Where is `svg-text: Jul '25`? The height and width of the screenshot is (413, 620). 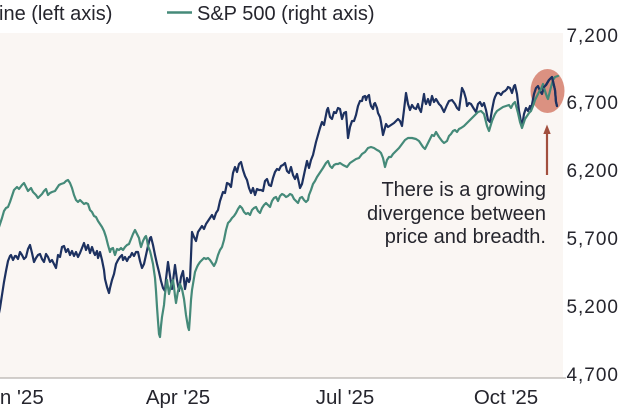 svg-text: Jul '25 is located at coordinates (345, 397).